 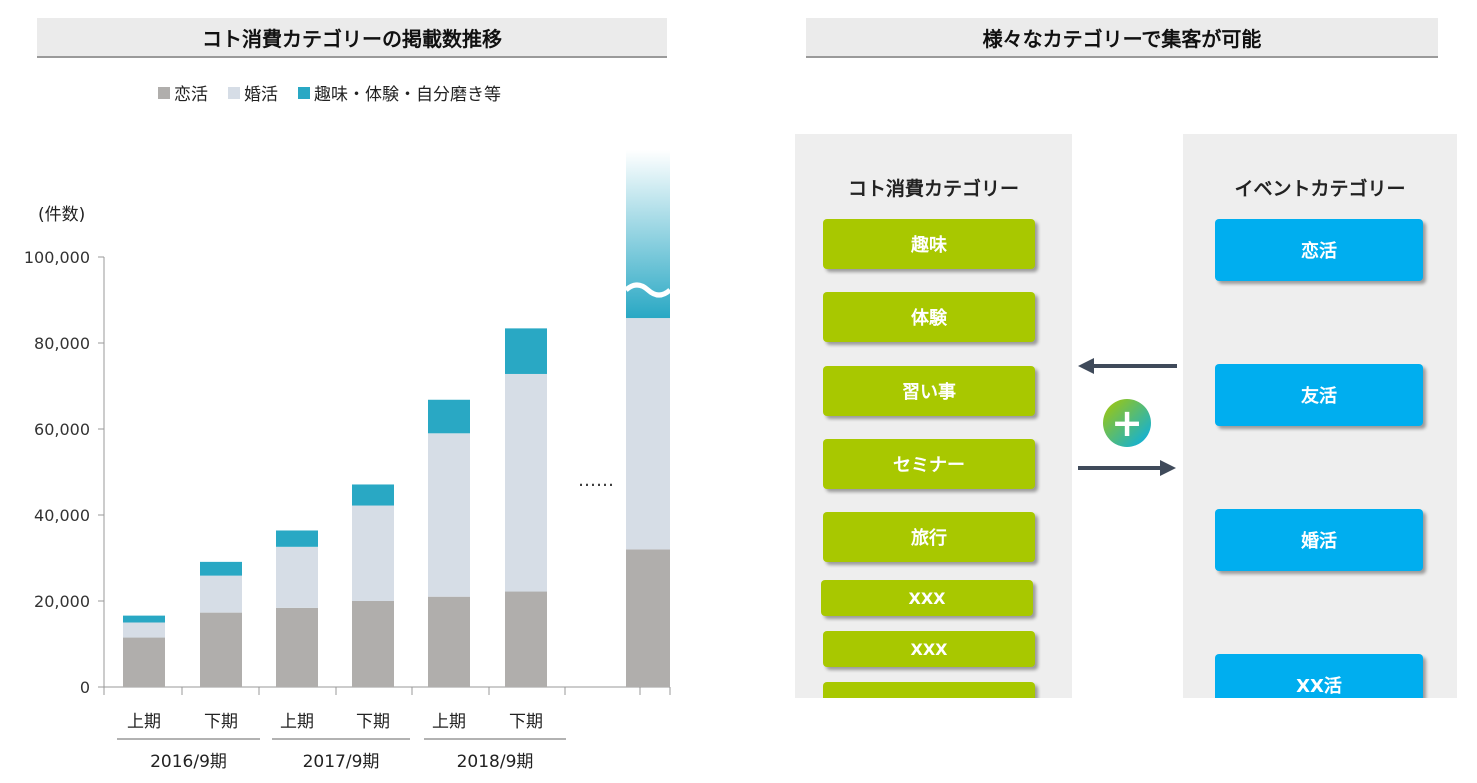 What do you see at coordinates (85, 687) in the screenshot?
I see `y-tick-label: 0` at bounding box center [85, 687].